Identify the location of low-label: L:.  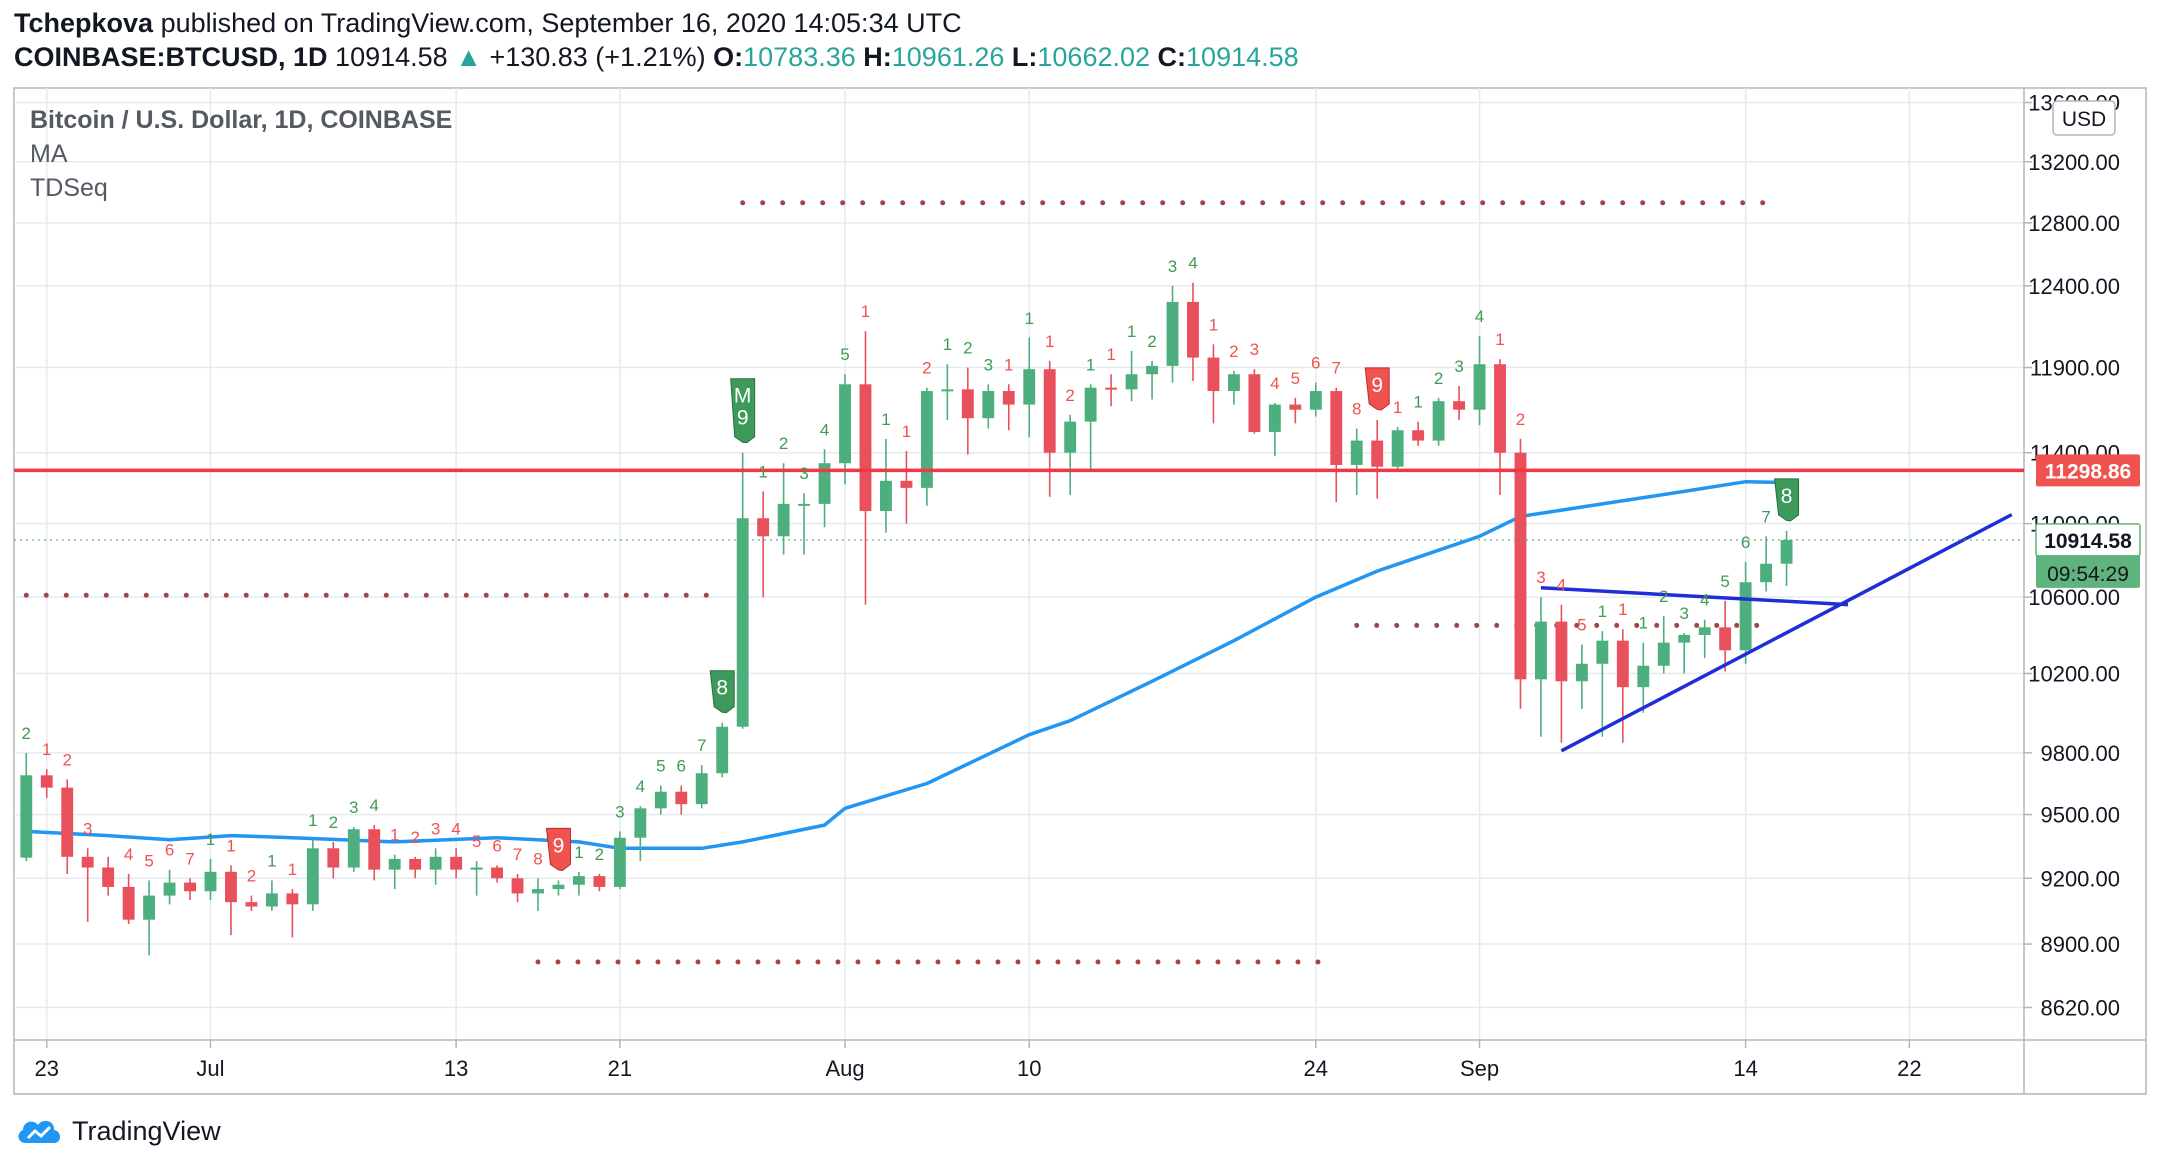
(1024, 57).